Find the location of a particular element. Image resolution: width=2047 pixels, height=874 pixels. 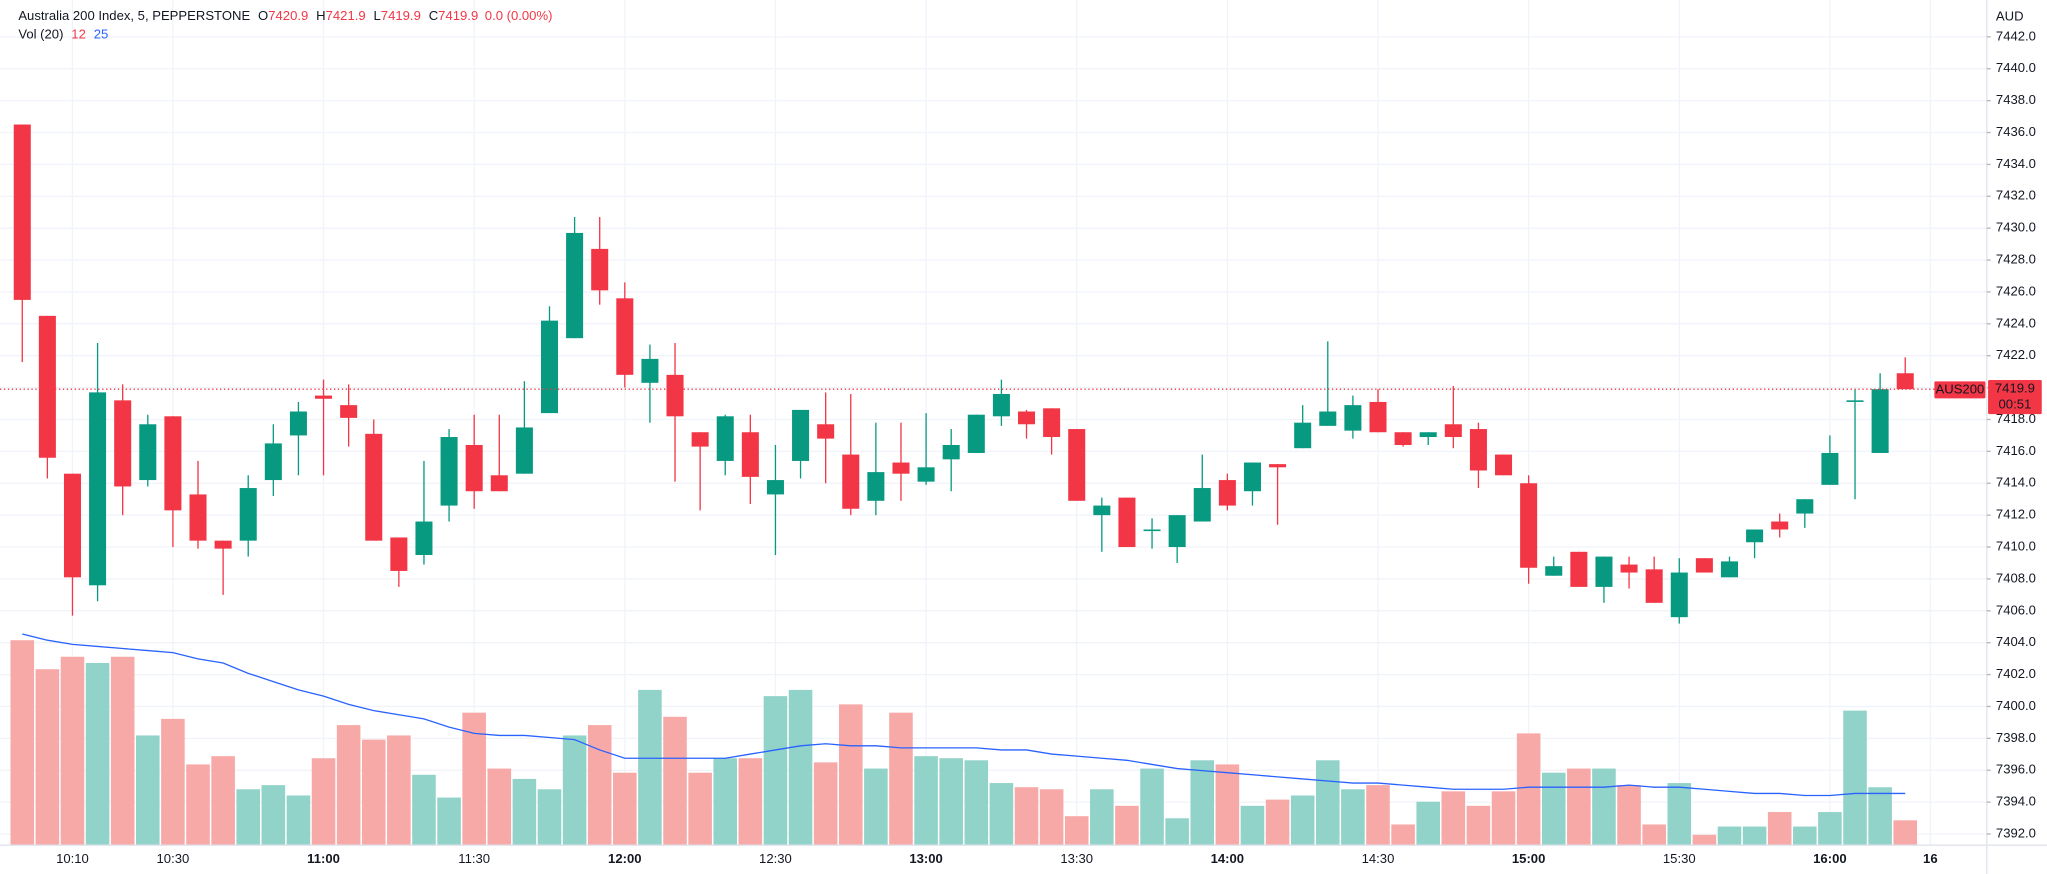

y-tick-label: 7394.0 is located at coordinates (2016, 801).